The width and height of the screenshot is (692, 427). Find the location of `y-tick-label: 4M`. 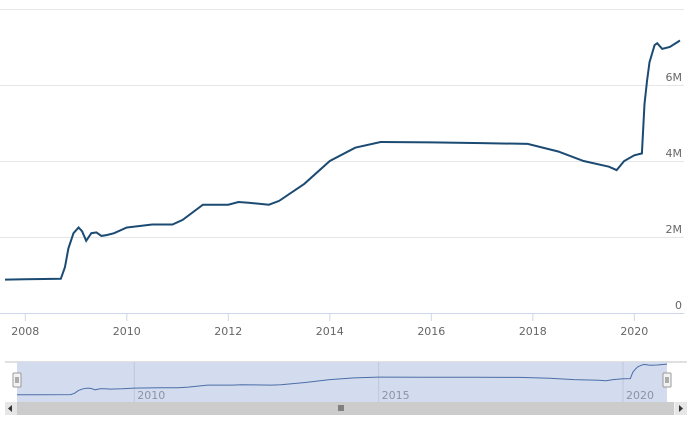

y-tick-label: 4M is located at coordinates (674, 153).